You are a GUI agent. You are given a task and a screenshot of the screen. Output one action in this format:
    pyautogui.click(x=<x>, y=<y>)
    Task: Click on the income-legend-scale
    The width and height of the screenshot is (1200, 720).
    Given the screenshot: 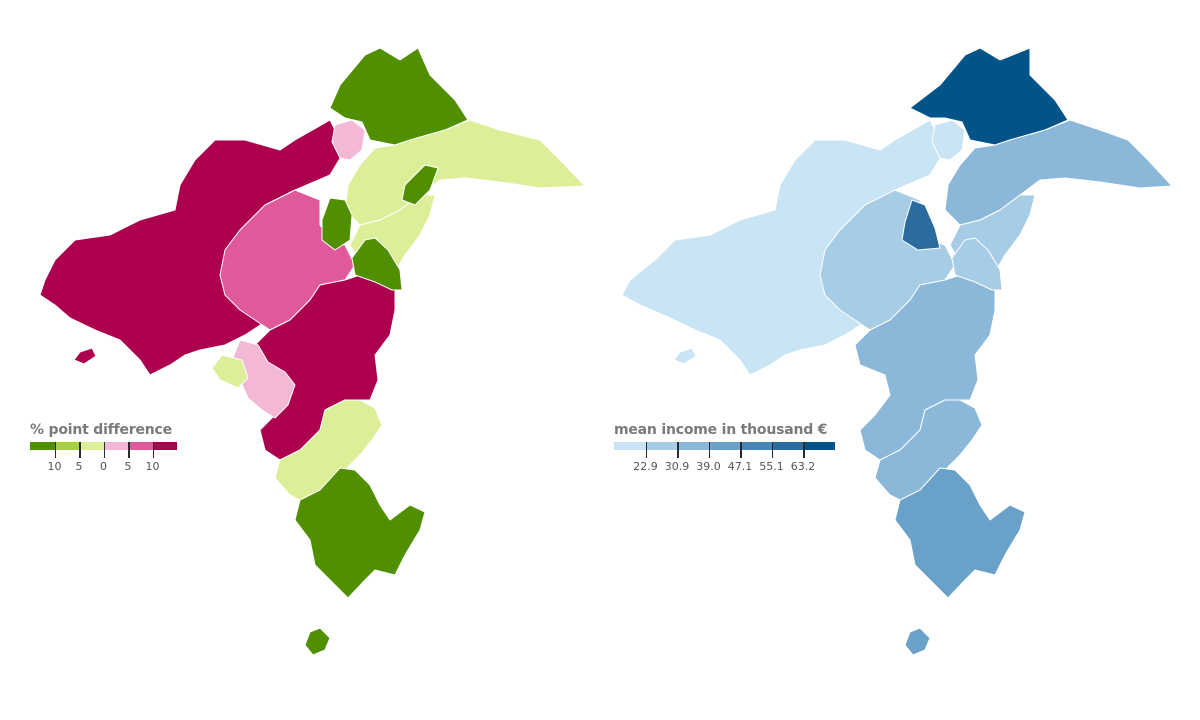 What is the action you would take?
    pyautogui.click(x=729, y=446)
    